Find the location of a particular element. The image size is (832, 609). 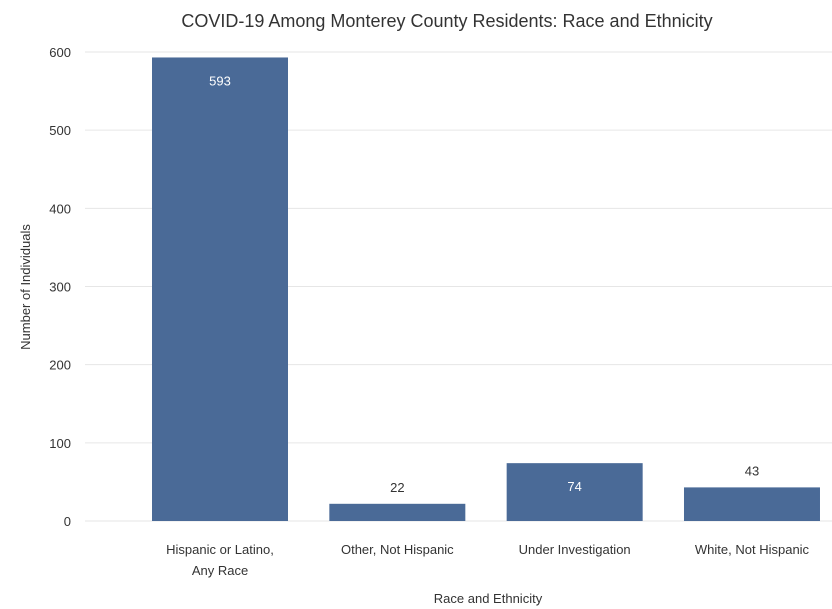

y-tick-label: 100 is located at coordinates (60, 443).